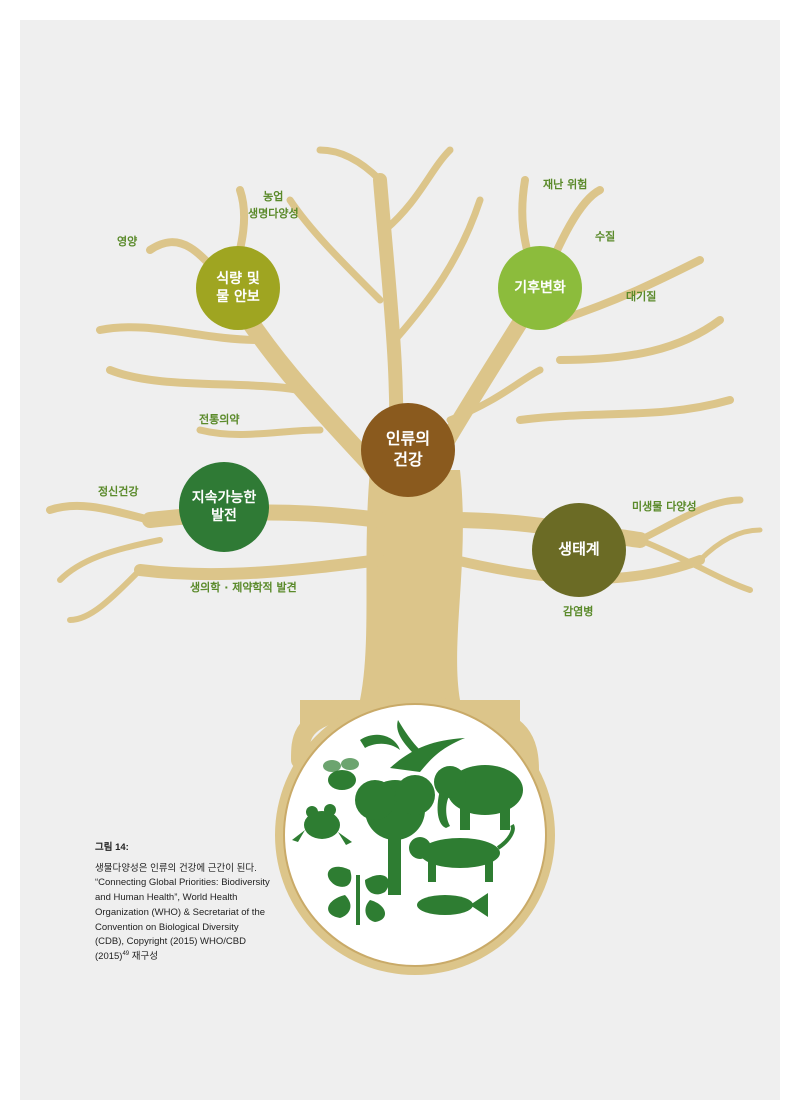 The width and height of the screenshot is (800, 1120). Describe the element at coordinates (427, 746) in the screenshot. I see `bird-icon` at that location.